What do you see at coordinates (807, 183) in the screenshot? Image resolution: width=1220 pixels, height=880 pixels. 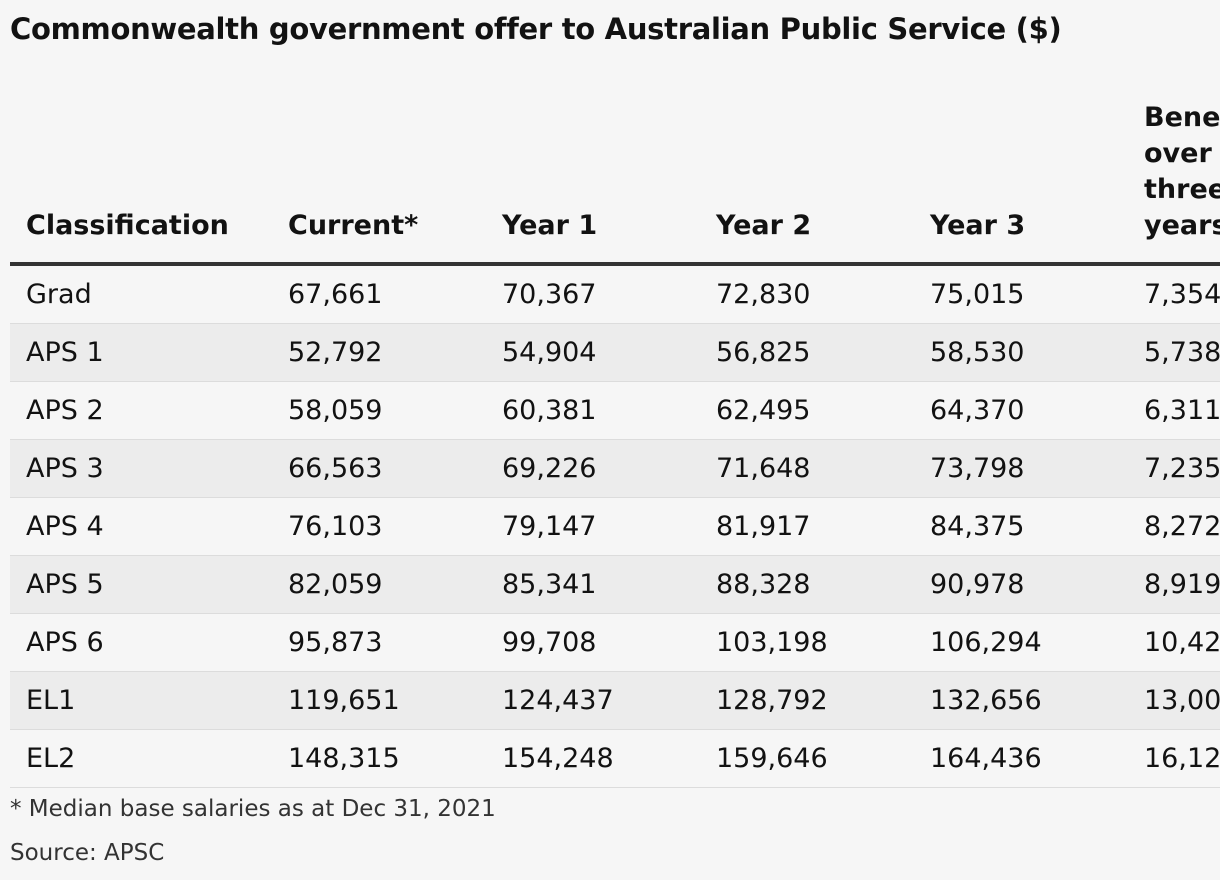 I see `column-header-year-2: Year 2` at bounding box center [807, 183].